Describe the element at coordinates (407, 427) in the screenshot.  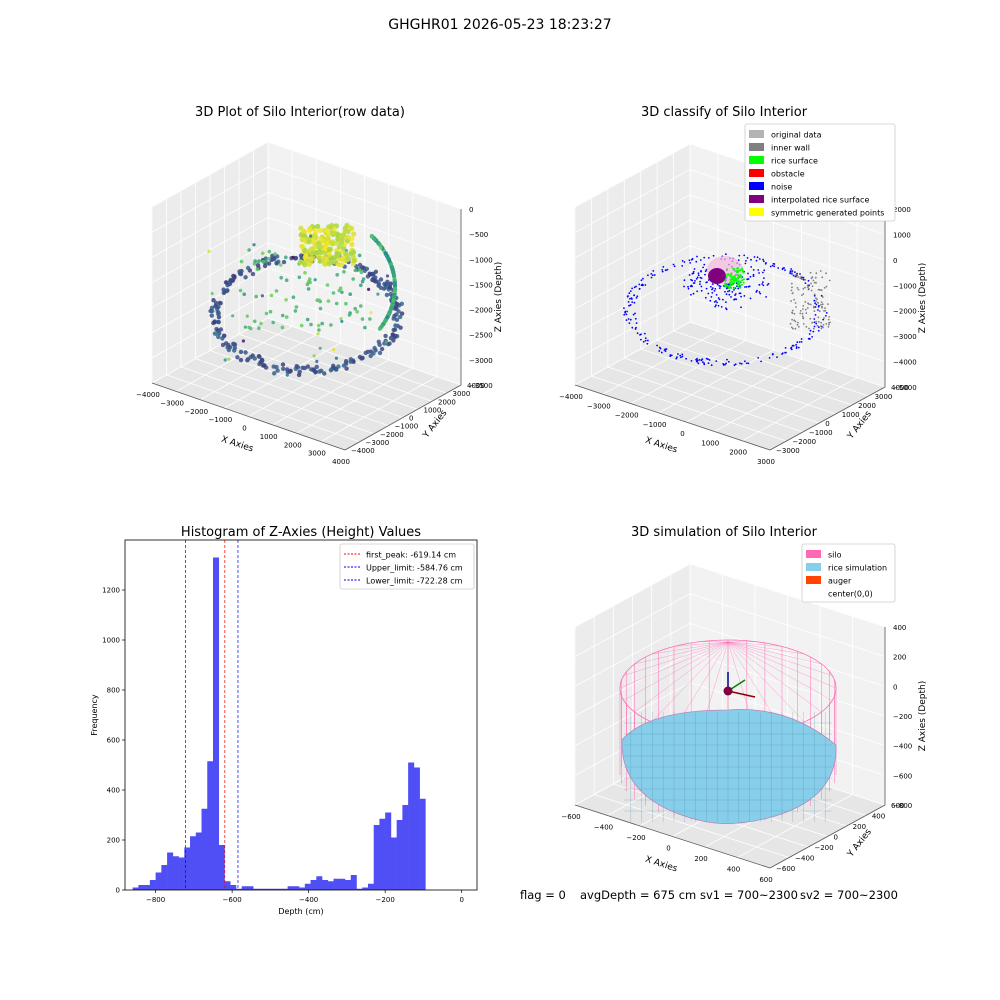
I see `y-tick-label: −1000` at that location.